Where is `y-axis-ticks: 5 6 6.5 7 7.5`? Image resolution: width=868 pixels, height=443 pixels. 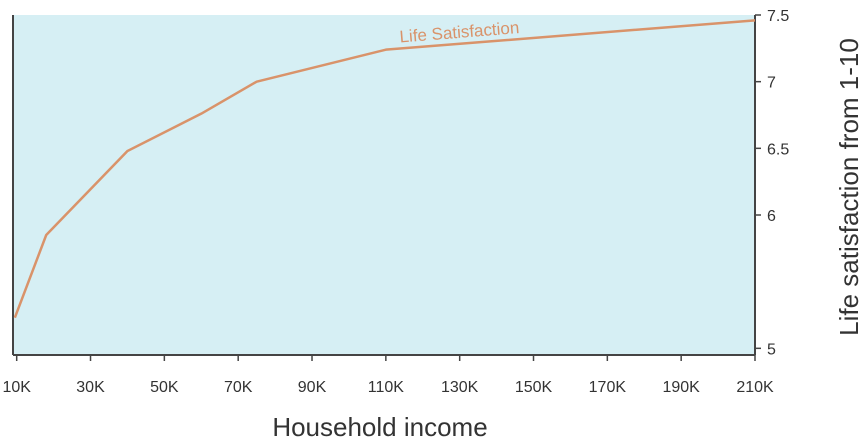
y-axis-ticks: 5 6 6.5 7 7.5 is located at coordinates (772, 183).